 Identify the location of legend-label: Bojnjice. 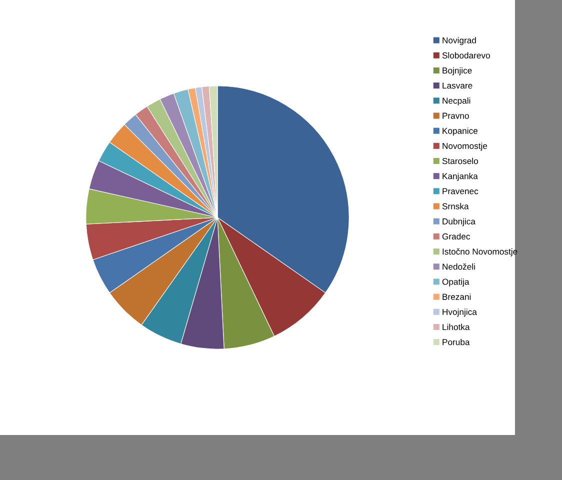
(457, 71).